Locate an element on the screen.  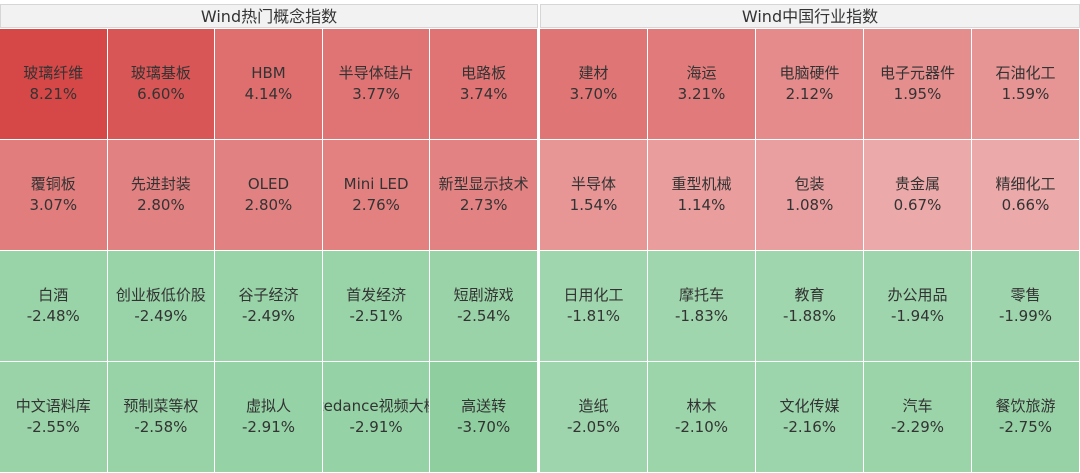
cell-label: 汽车 is located at coordinates (917, 406).